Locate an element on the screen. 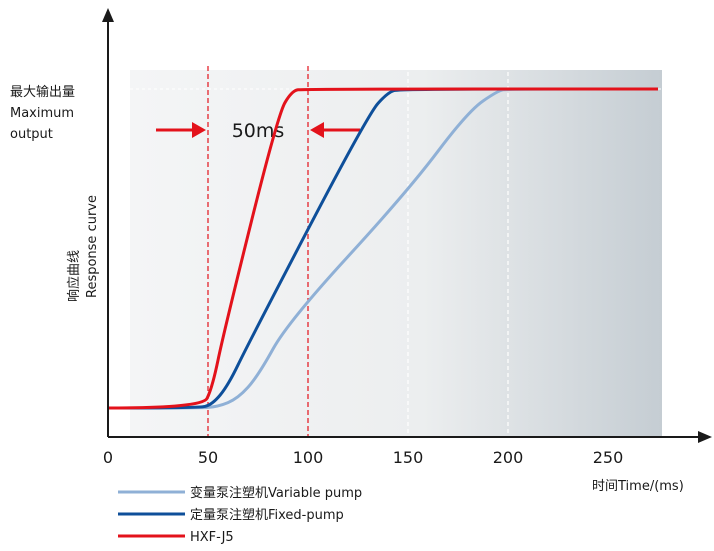 The height and width of the screenshot is (551, 714). x-axis-unit-label: 时间Time/(ms) is located at coordinates (638, 486).